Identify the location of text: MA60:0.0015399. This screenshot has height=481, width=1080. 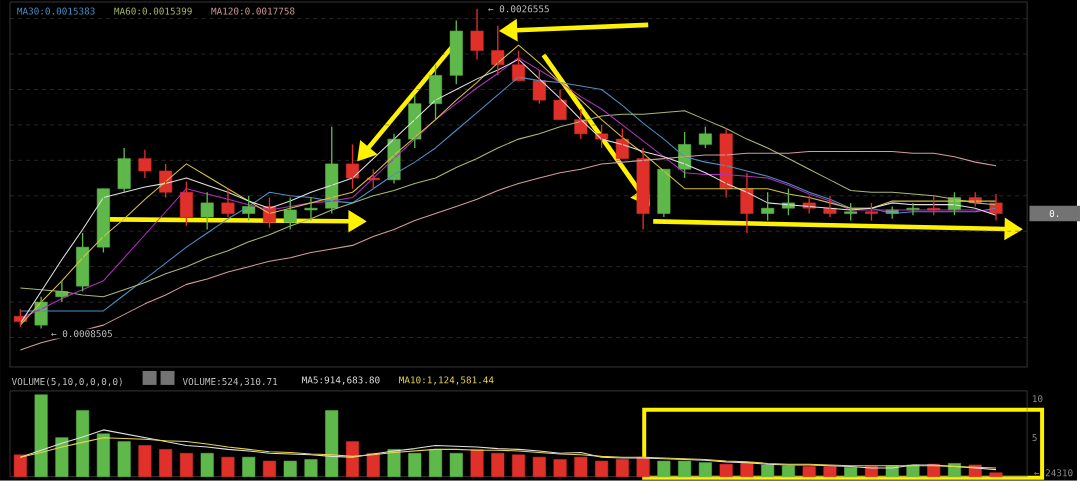
(153, 11).